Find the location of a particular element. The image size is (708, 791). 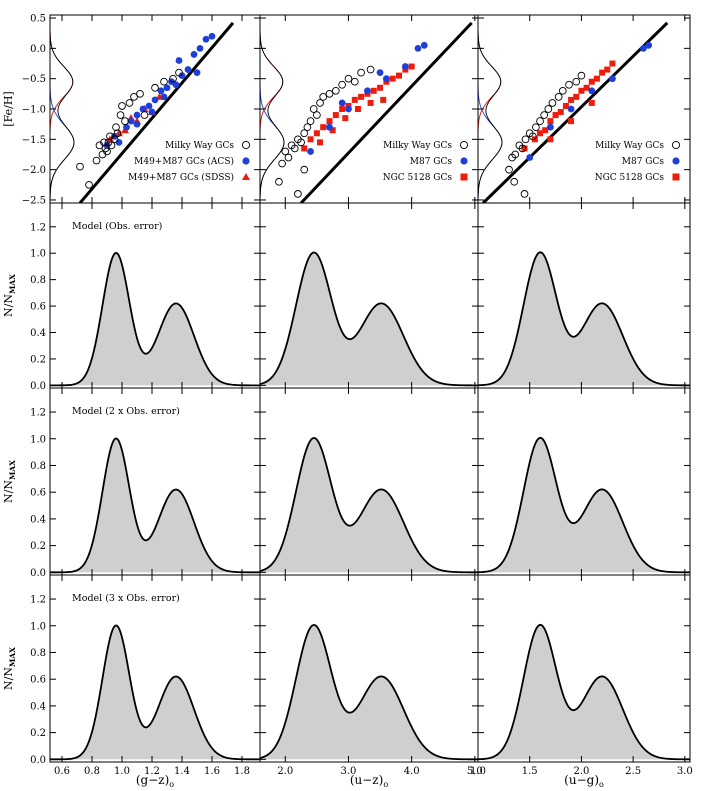

x-tick-label: 0.8 is located at coordinates (92, 771).